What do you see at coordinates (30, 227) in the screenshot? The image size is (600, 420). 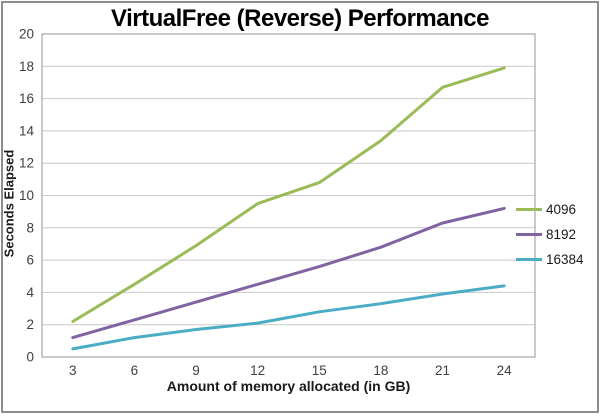 I see `y-tick-label: 8` at bounding box center [30, 227].